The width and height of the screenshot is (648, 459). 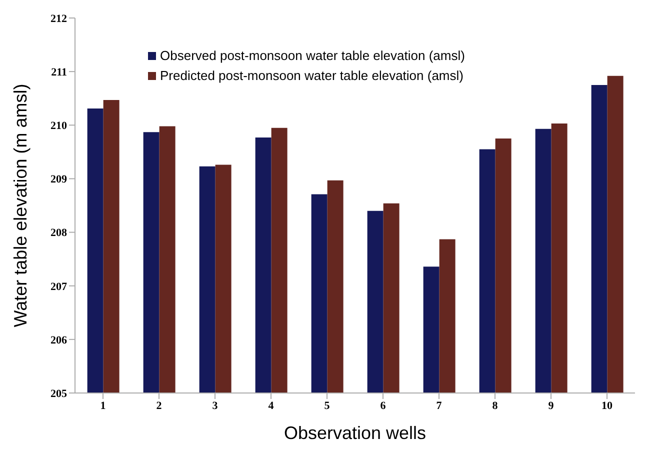 I want to click on y-tick-label: 208, so click(x=59, y=233).